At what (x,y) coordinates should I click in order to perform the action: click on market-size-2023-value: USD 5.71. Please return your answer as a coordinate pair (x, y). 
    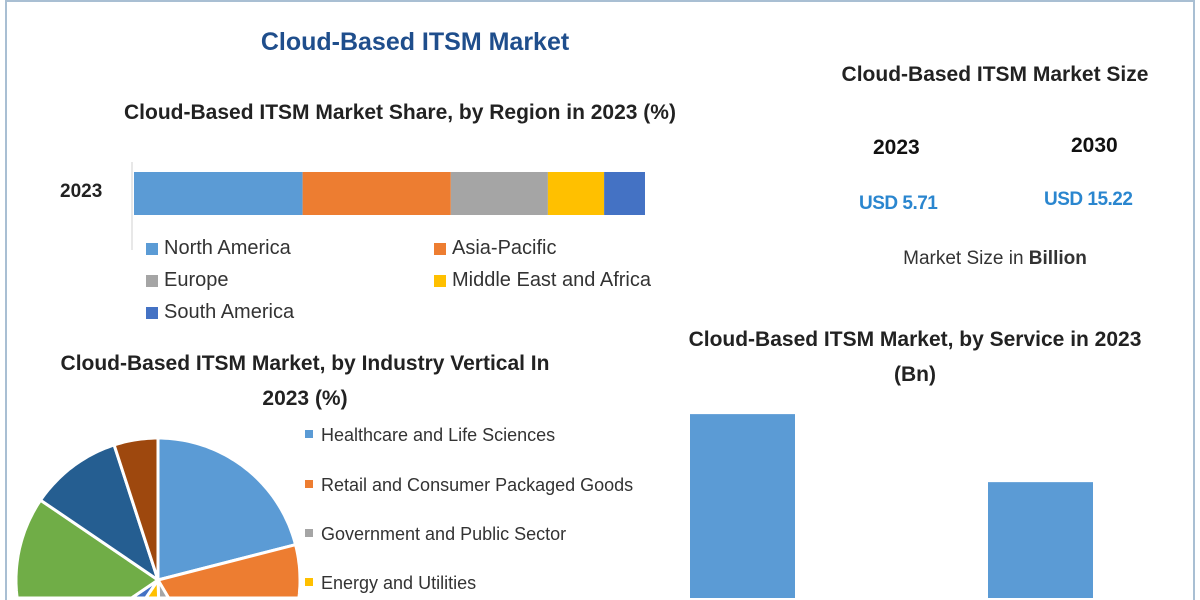
    Looking at the image, I should click on (898, 203).